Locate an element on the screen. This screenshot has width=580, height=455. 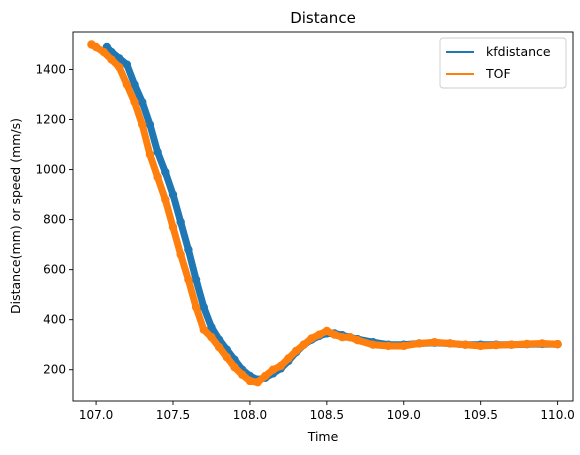
y-tick-label: 800 is located at coordinates (54, 220).